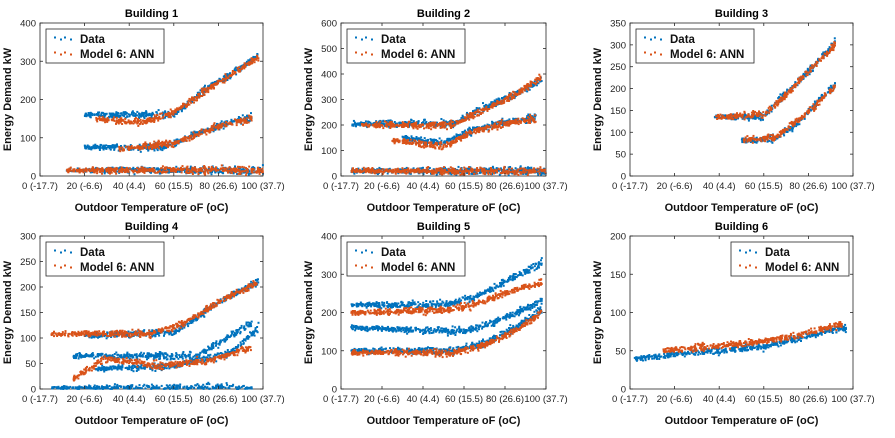  What do you see at coordinates (464, 186) in the screenshot?
I see `x-tick-label: 60 (15.5)` at bounding box center [464, 186].